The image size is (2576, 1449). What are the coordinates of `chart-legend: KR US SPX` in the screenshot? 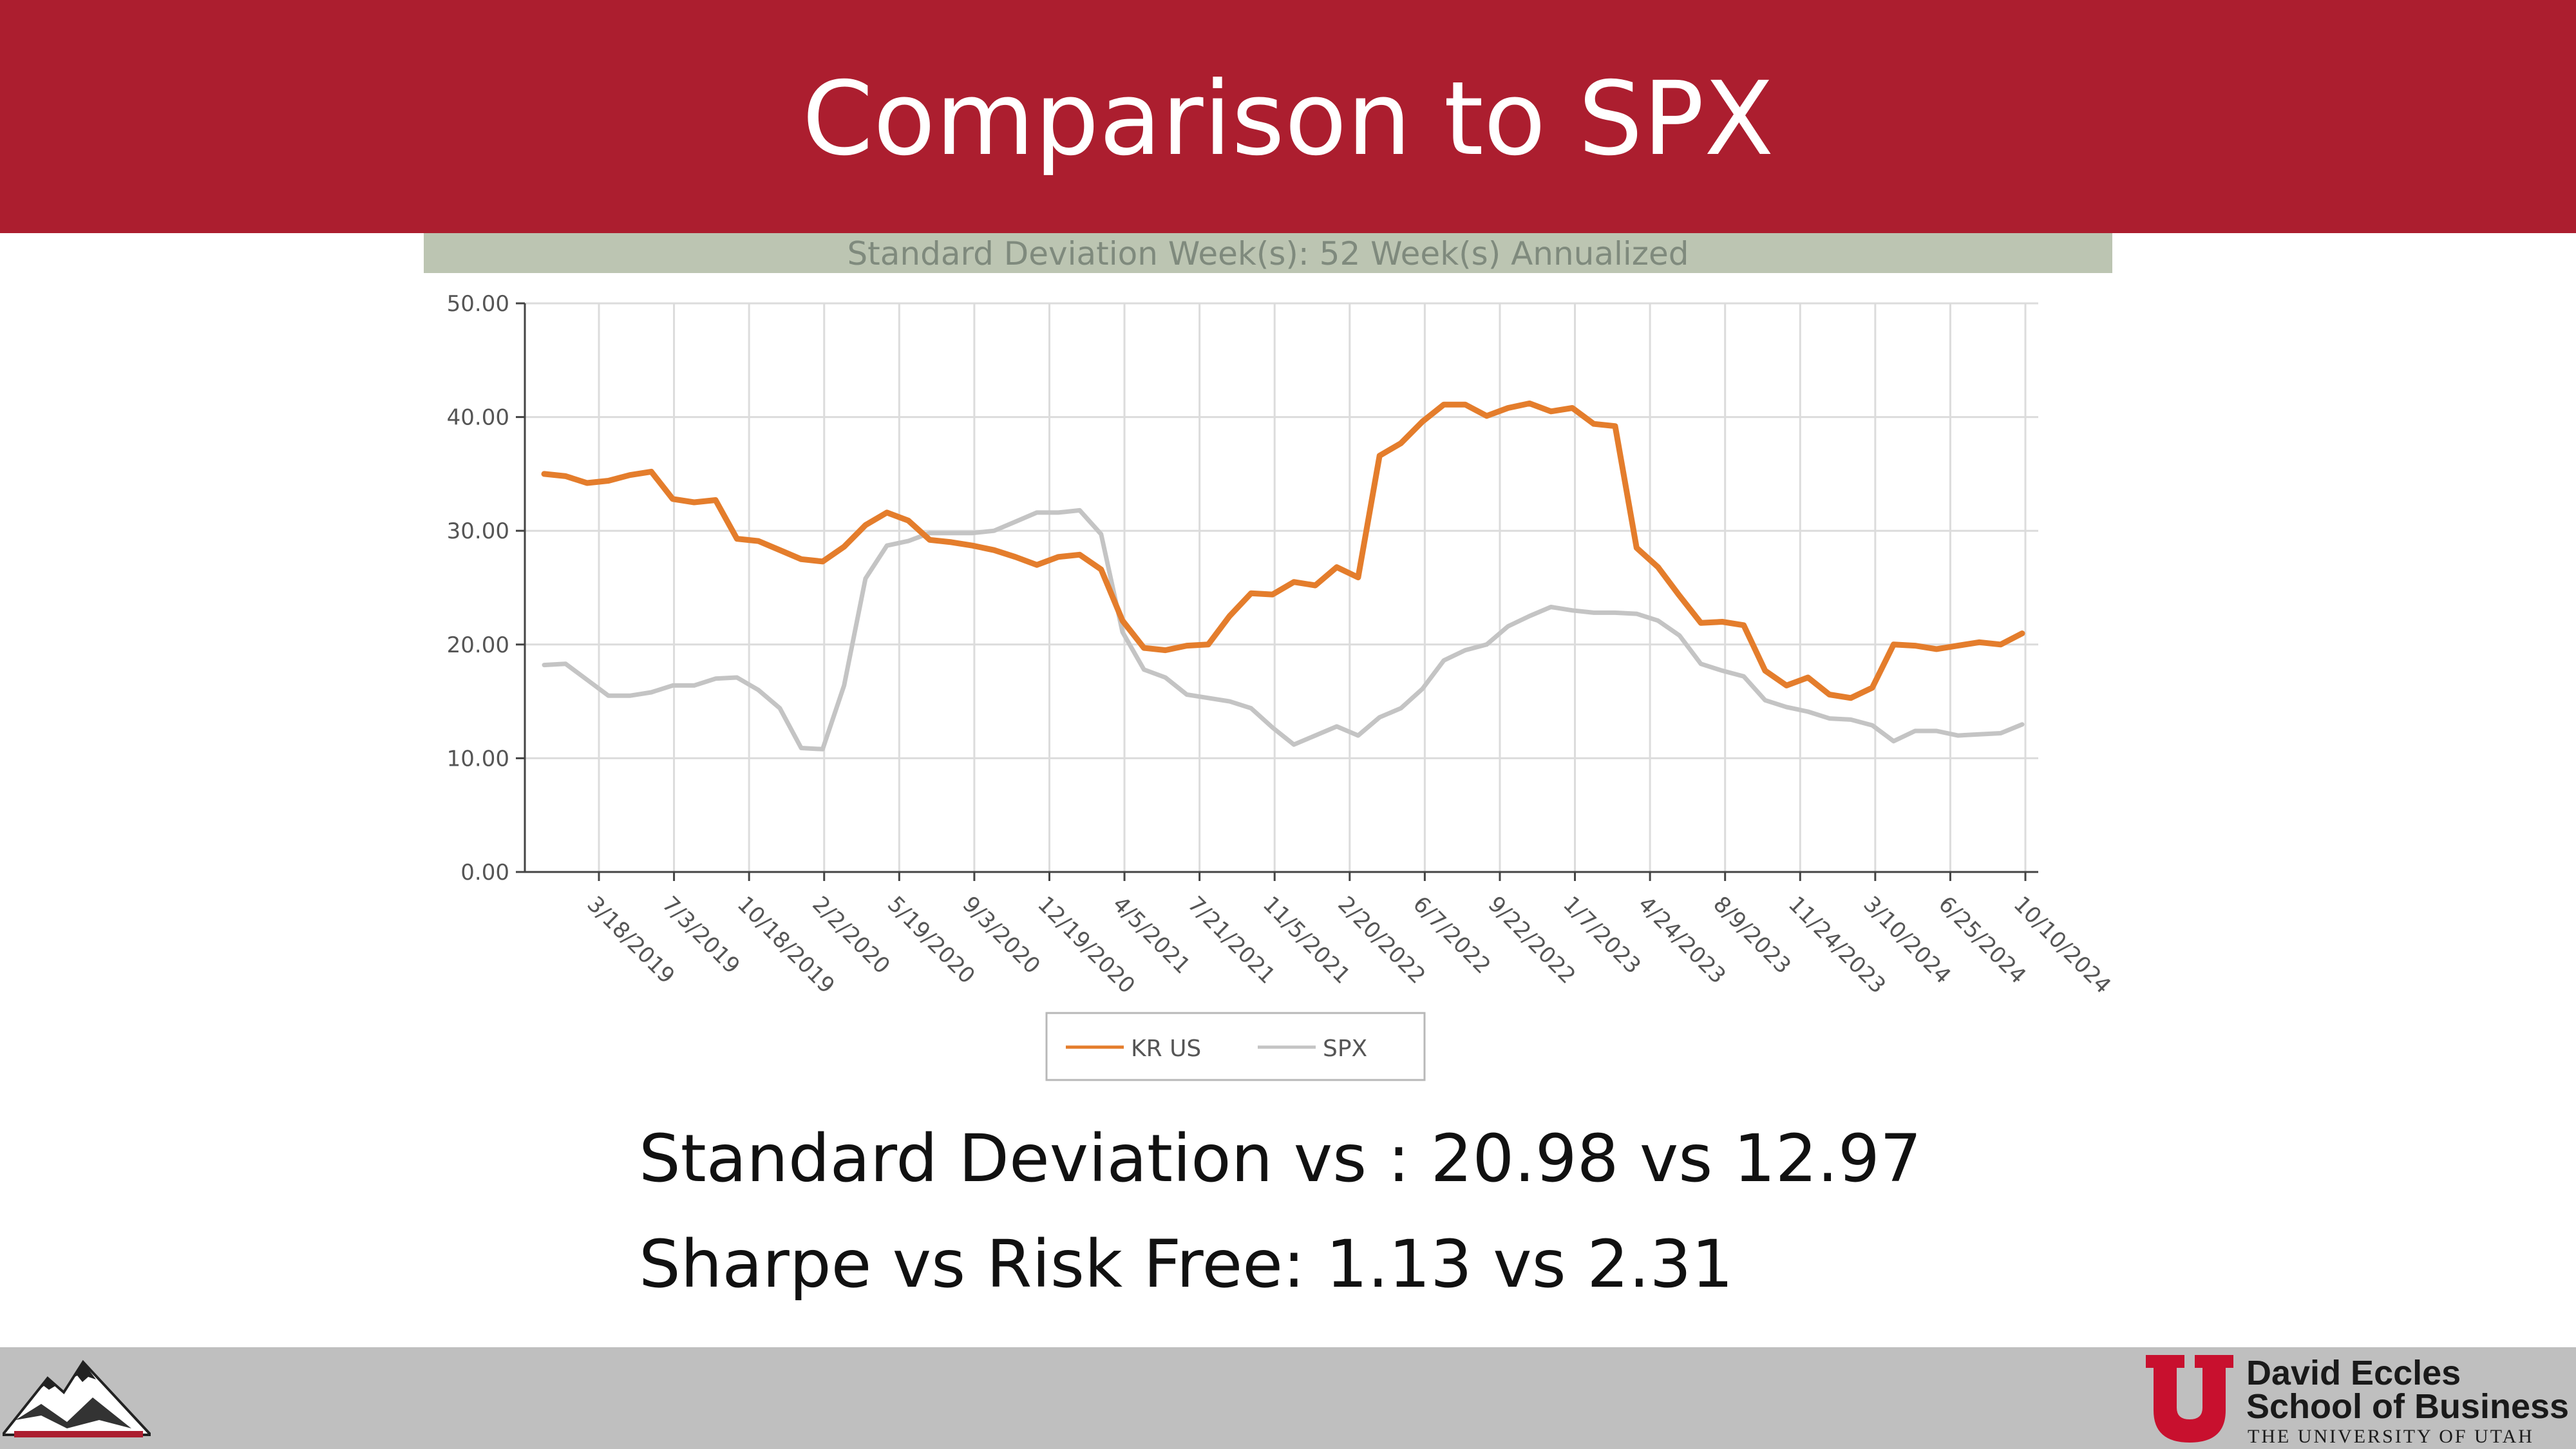 It's located at (1235, 1046).